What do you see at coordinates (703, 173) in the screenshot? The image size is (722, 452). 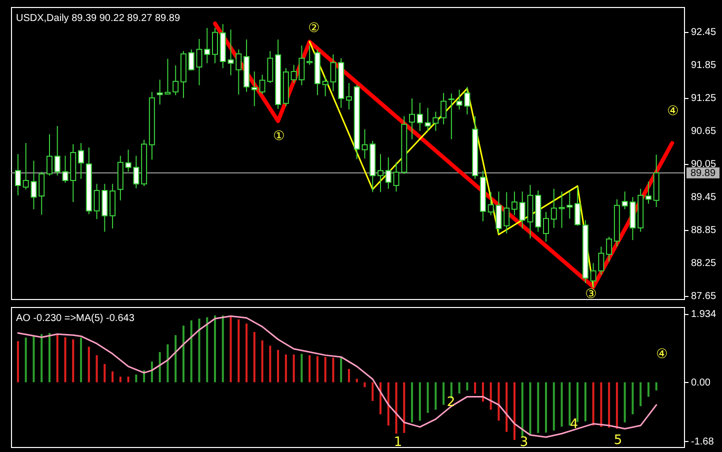 I see `ref-line-label: 89.89` at bounding box center [703, 173].